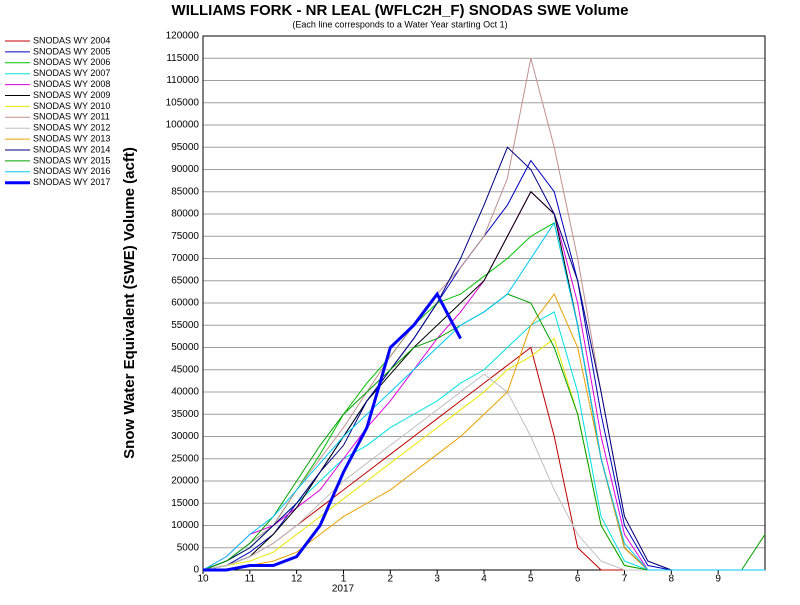  I want to click on y-tick-label: 20000, so click(185, 481).